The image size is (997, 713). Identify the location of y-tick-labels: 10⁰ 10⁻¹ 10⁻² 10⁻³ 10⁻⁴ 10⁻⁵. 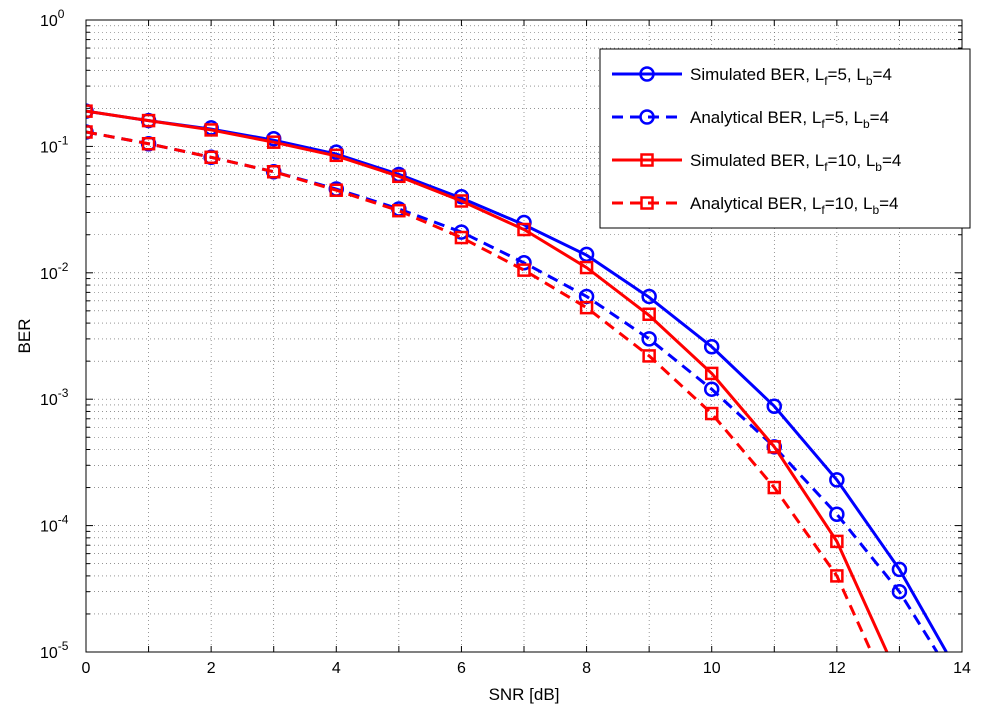
(54, 334).